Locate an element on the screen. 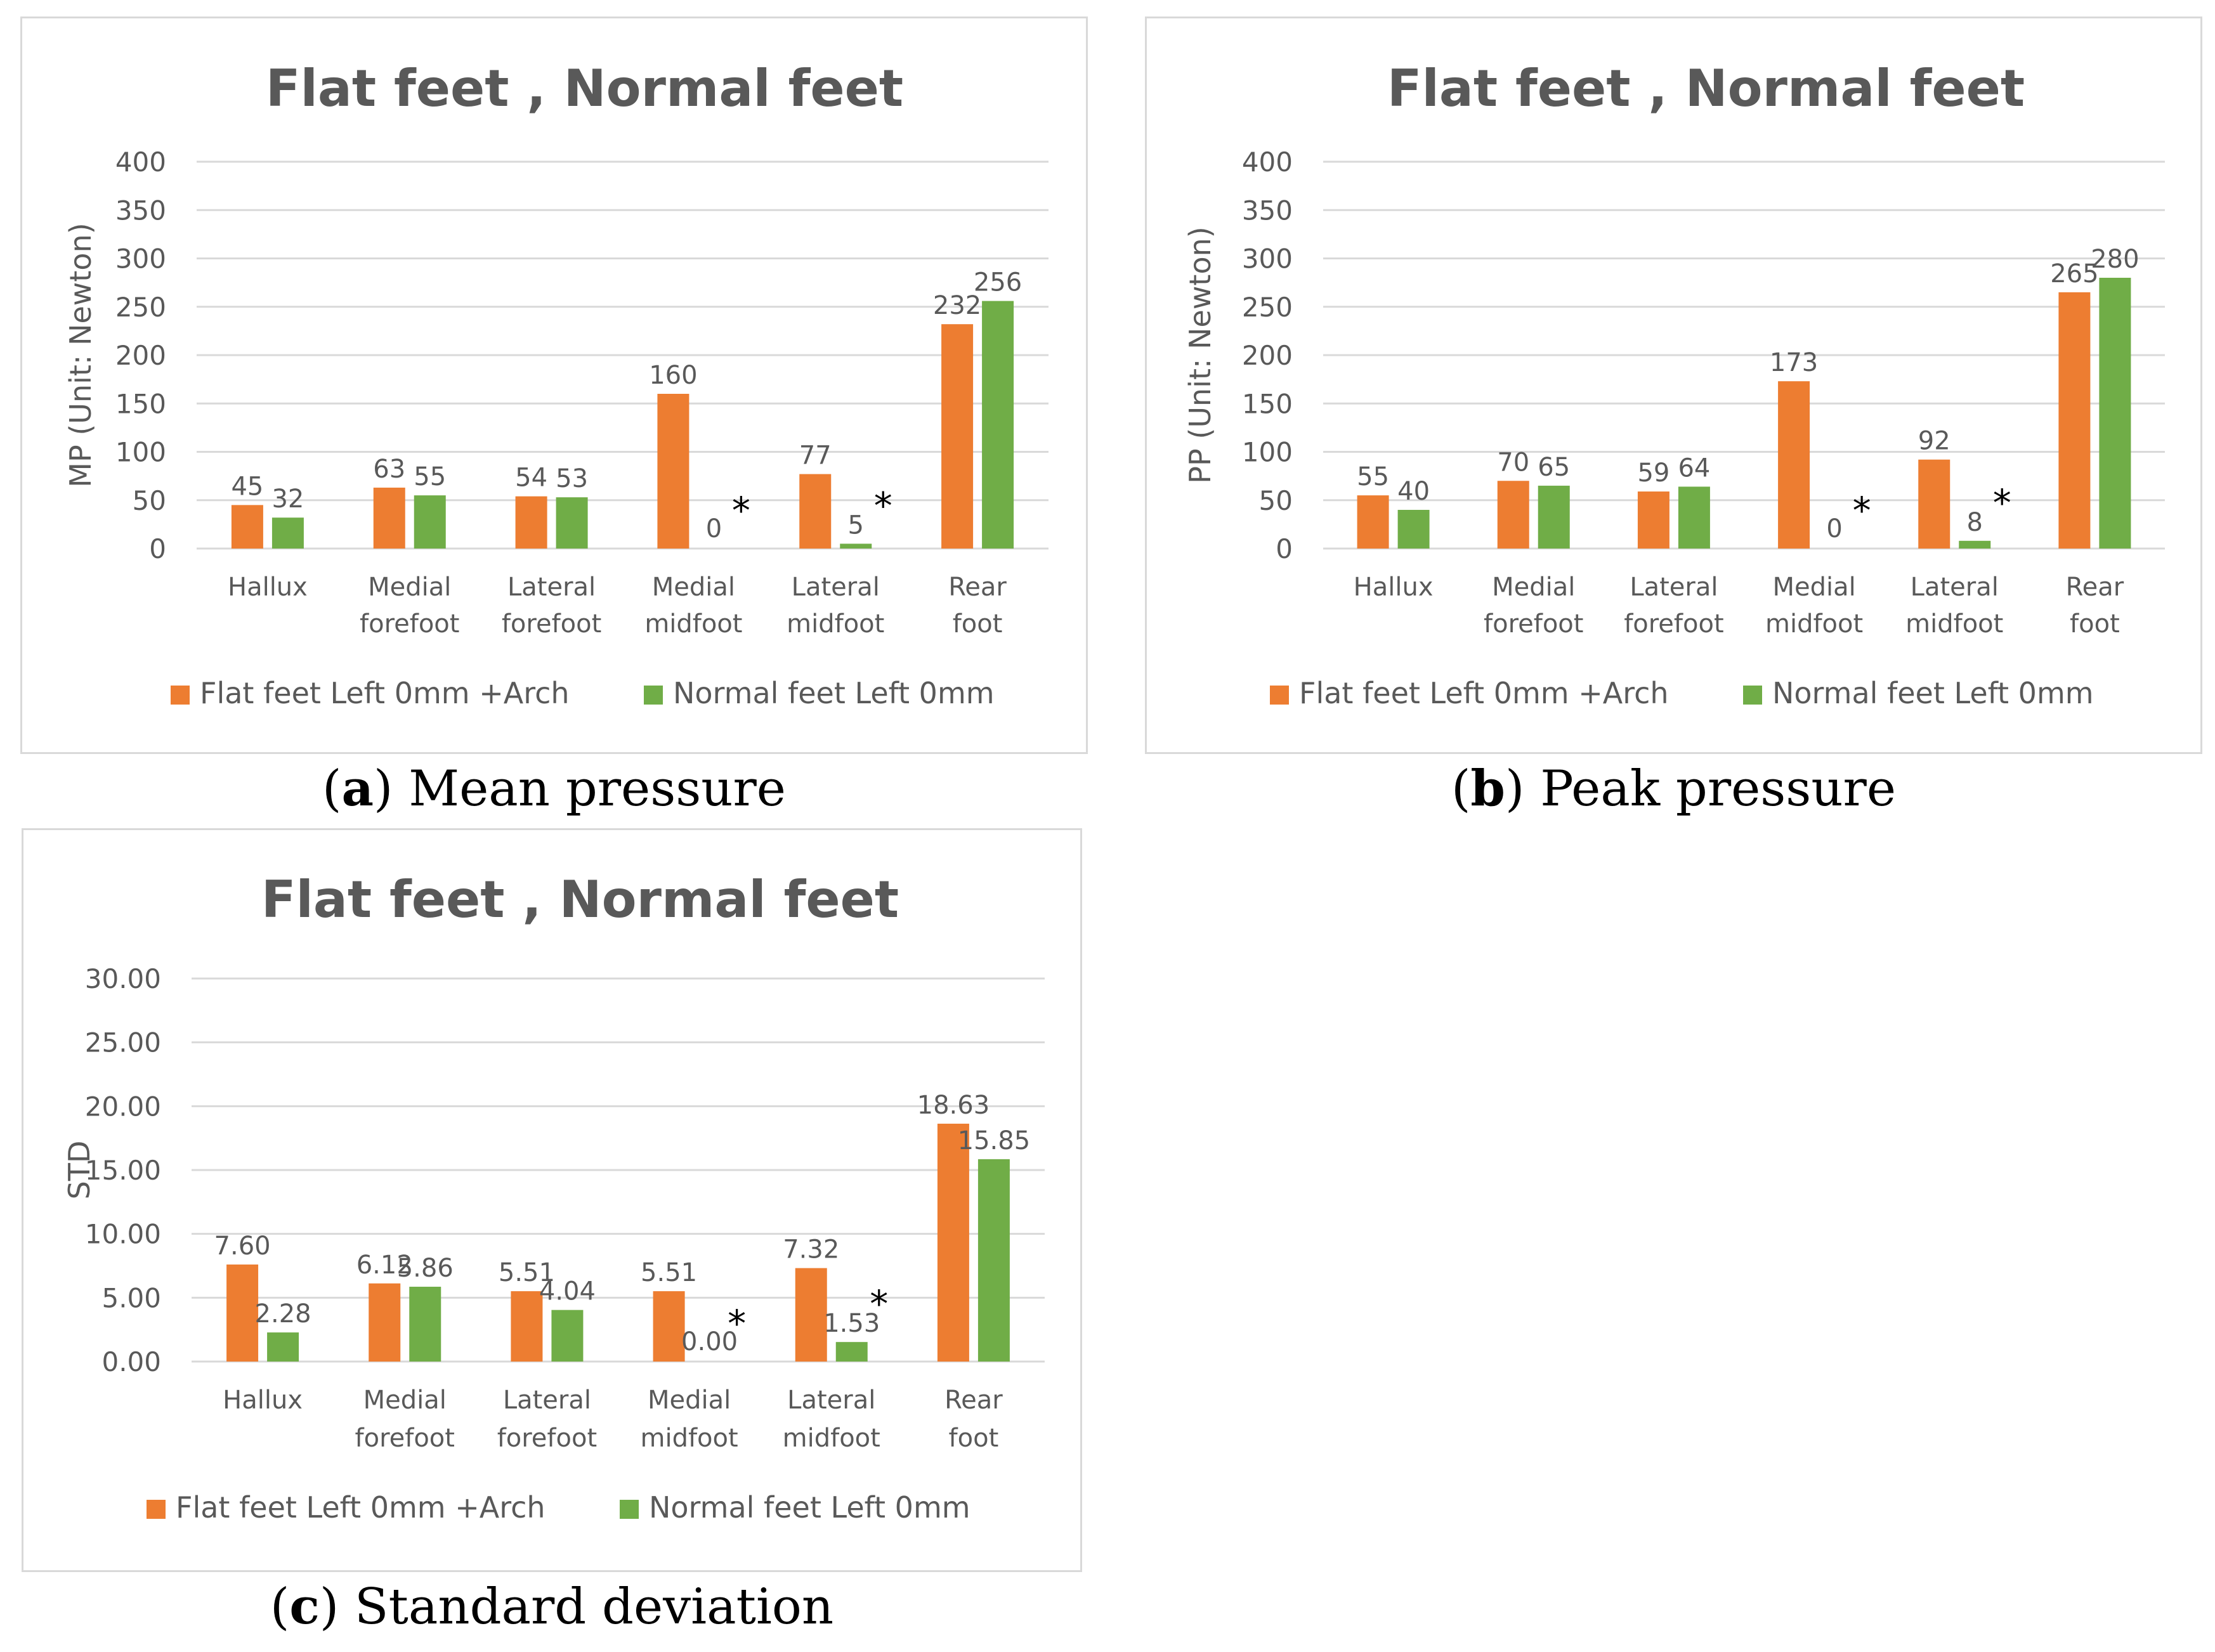 This screenshot has height=1652, width=2215. y-tick-label: 250 is located at coordinates (140, 307).